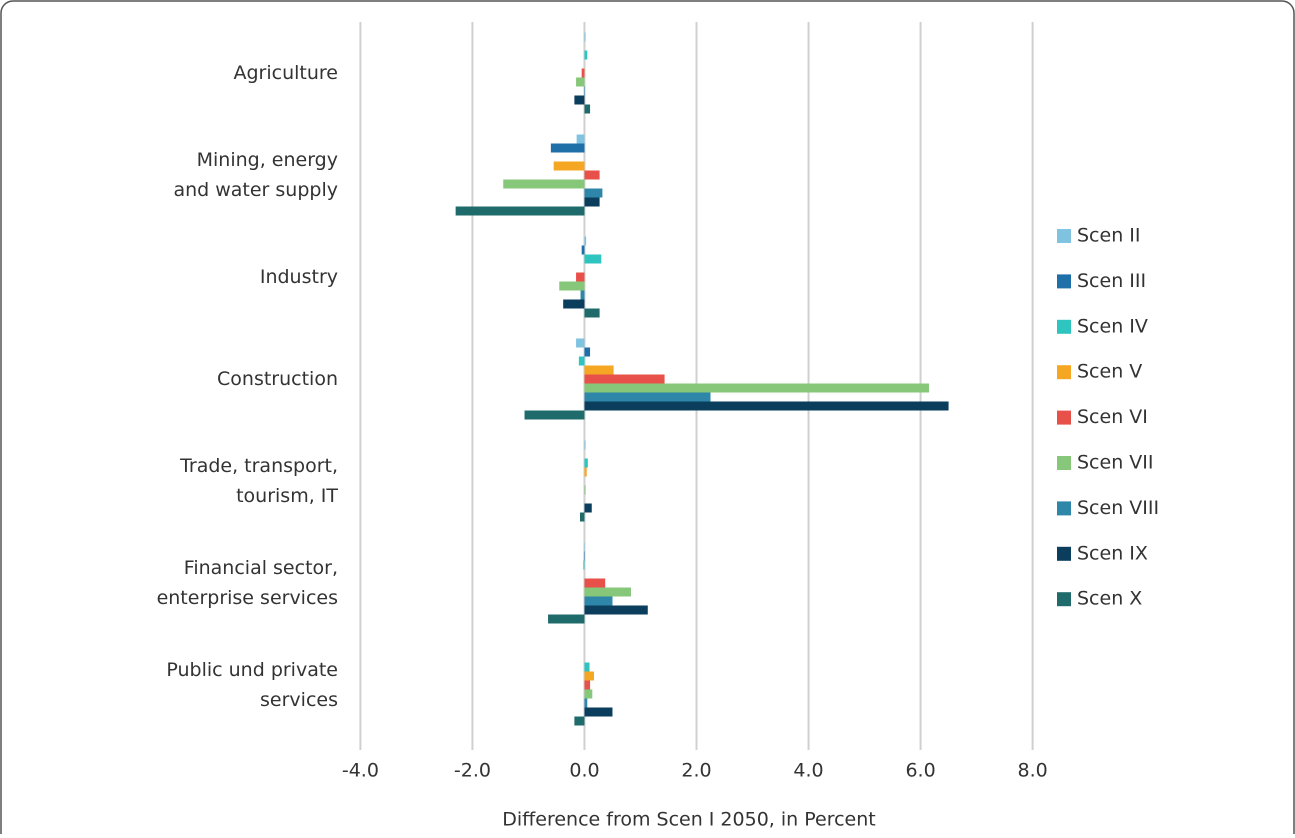 This screenshot has height=838, width=1295. Describe the element at coordinates (1109, 372) in the screenshot. I see `legend-label: Scen V` at that location.